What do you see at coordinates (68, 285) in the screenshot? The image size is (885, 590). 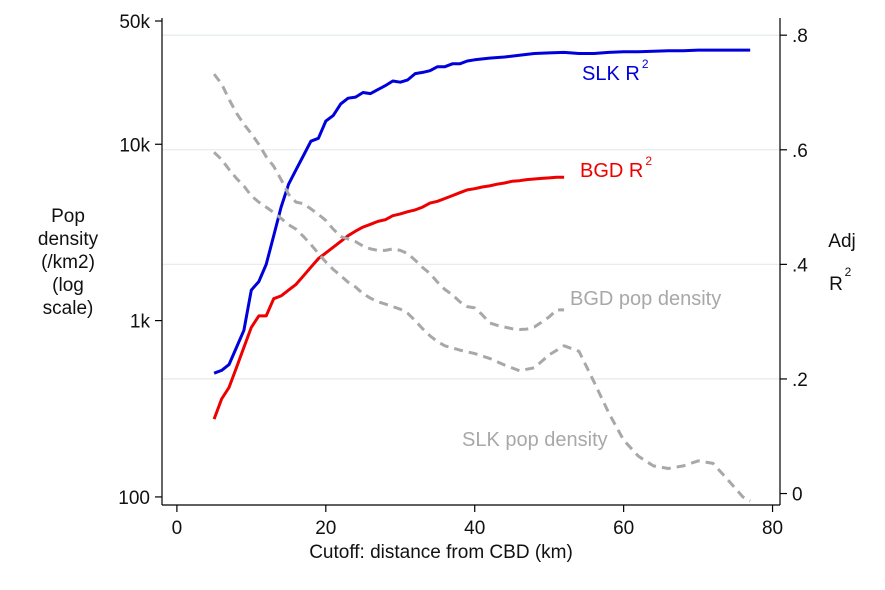 I see `left-axis-label-line: (log` at bounding box center [68, 285].